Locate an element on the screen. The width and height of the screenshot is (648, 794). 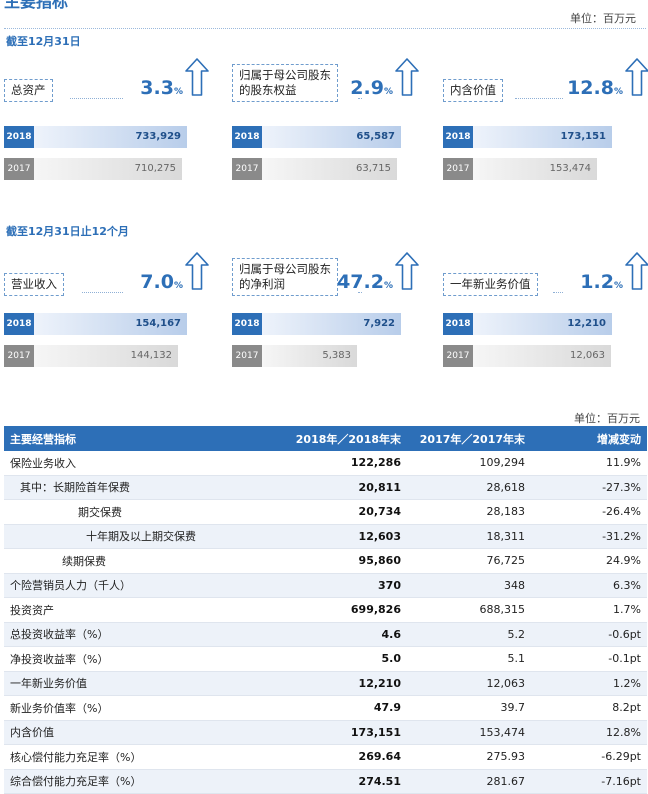
value-bar-2018: 2018 7,922 is located at coordinates (318, 324).